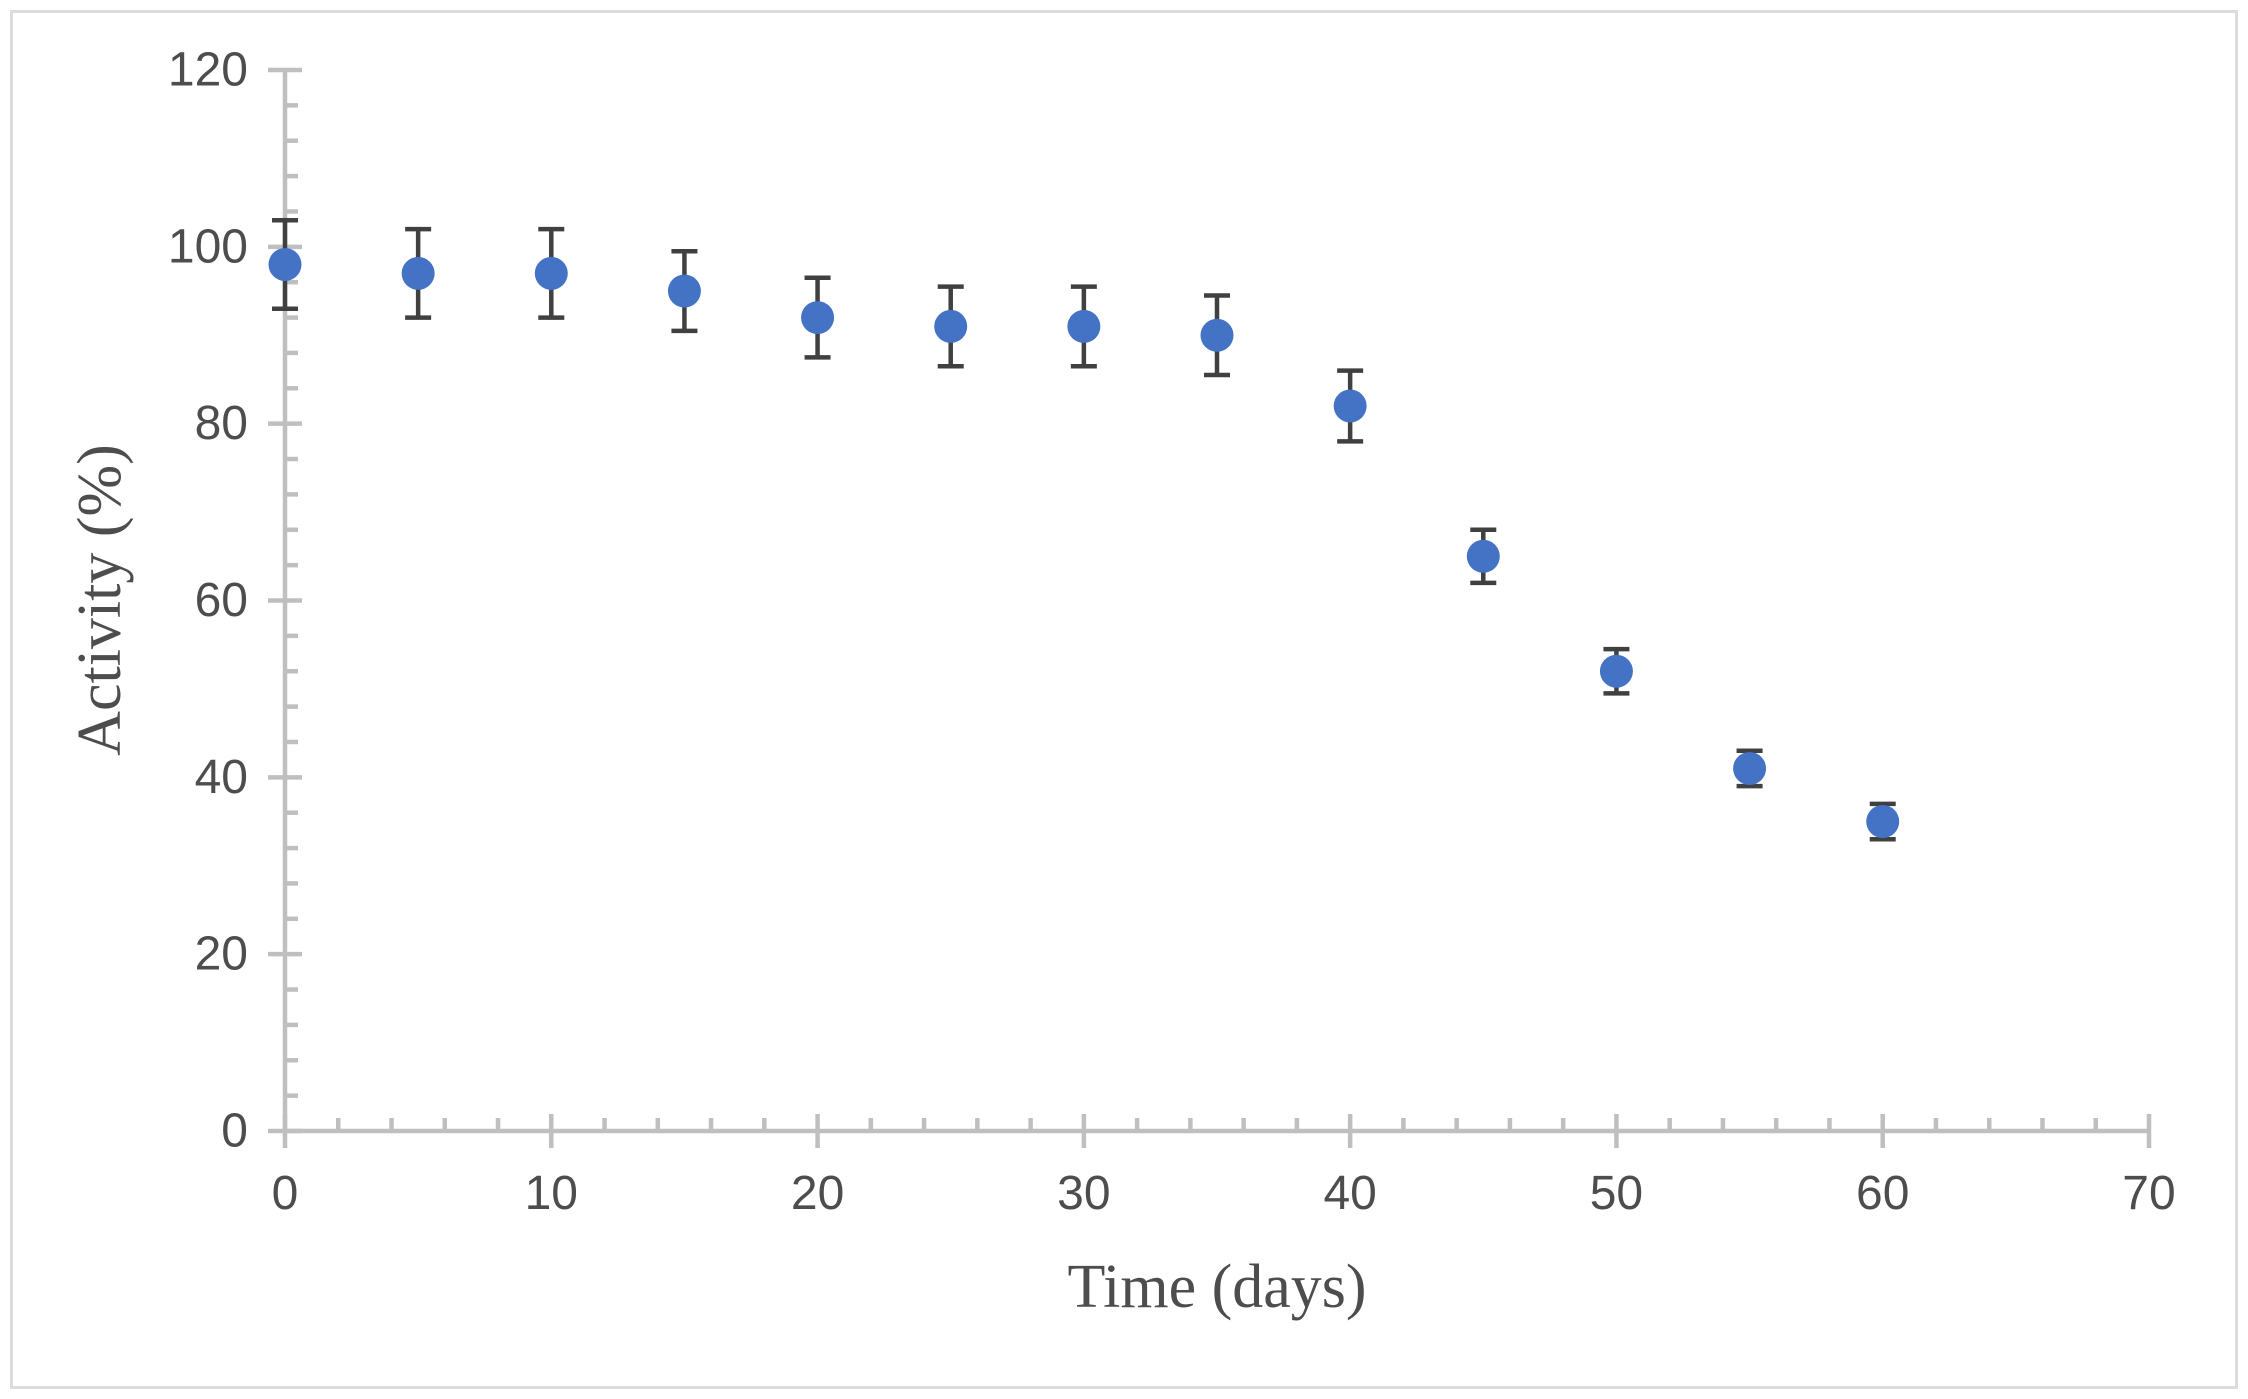 The image size is (2248, 1399). I want to click on x-tick-label: 70, so click(2148, 1193).